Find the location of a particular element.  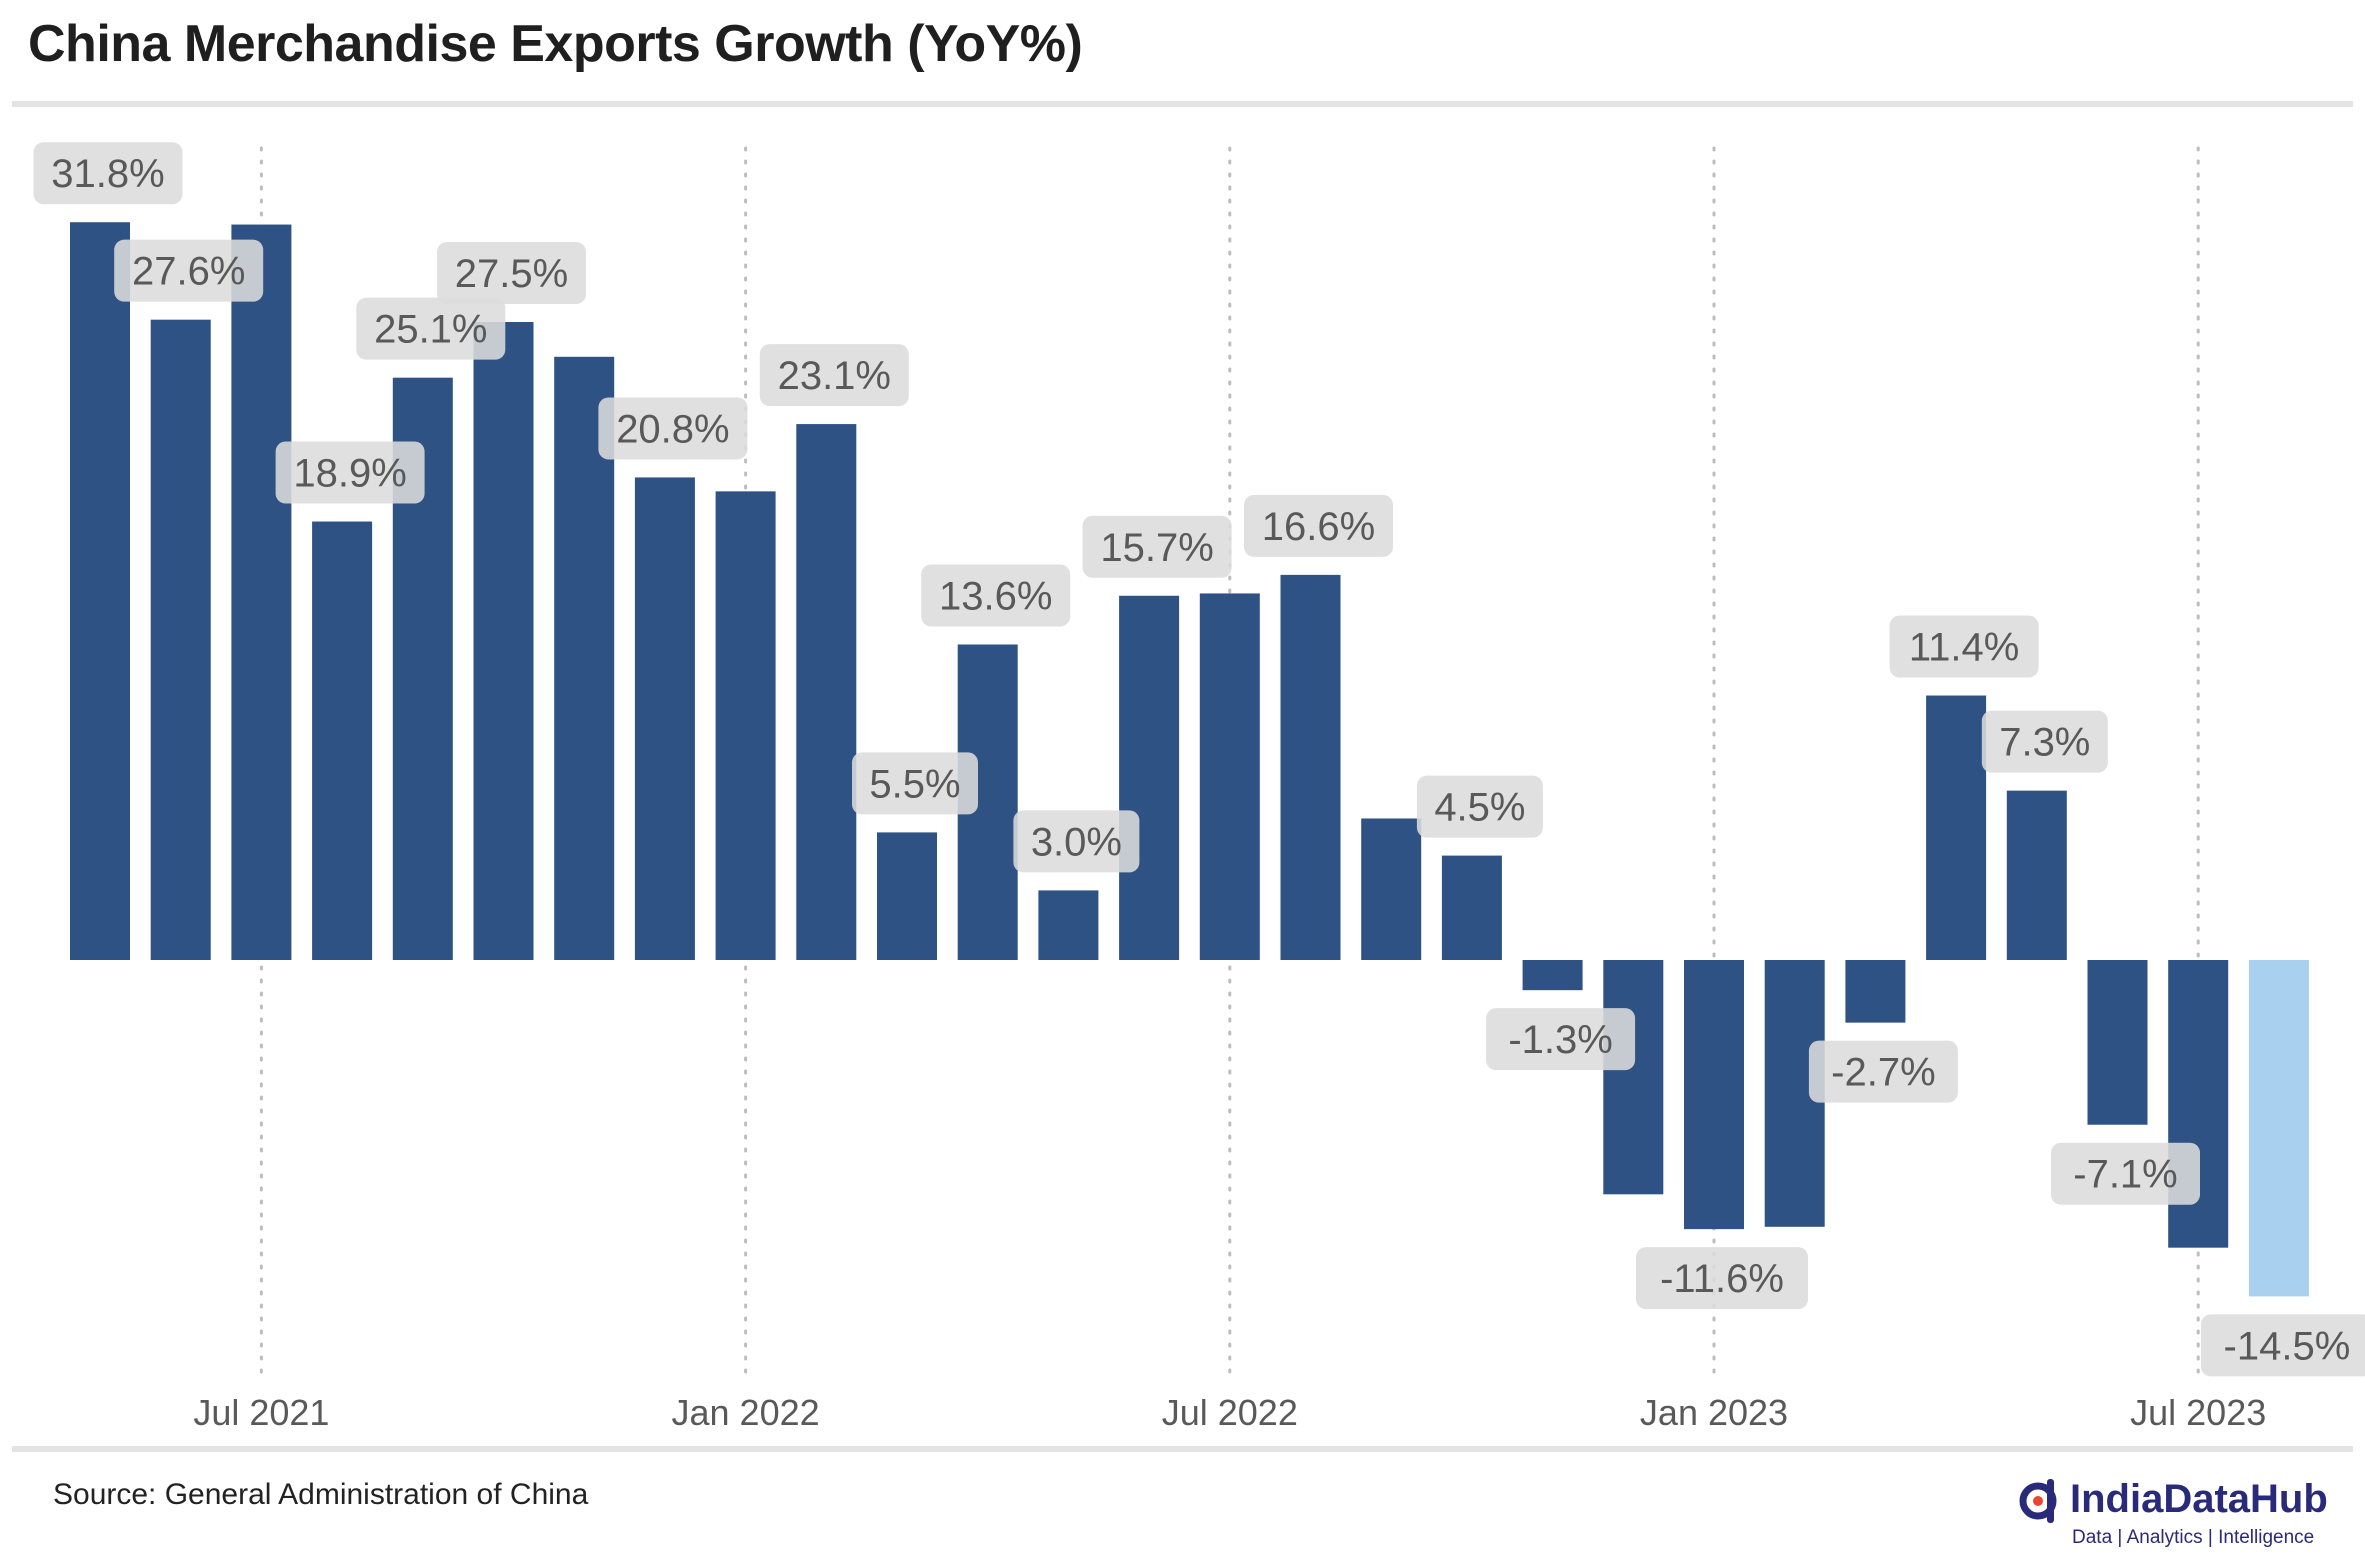

data-label: 11.4% is located at coordinates (1964, 648).